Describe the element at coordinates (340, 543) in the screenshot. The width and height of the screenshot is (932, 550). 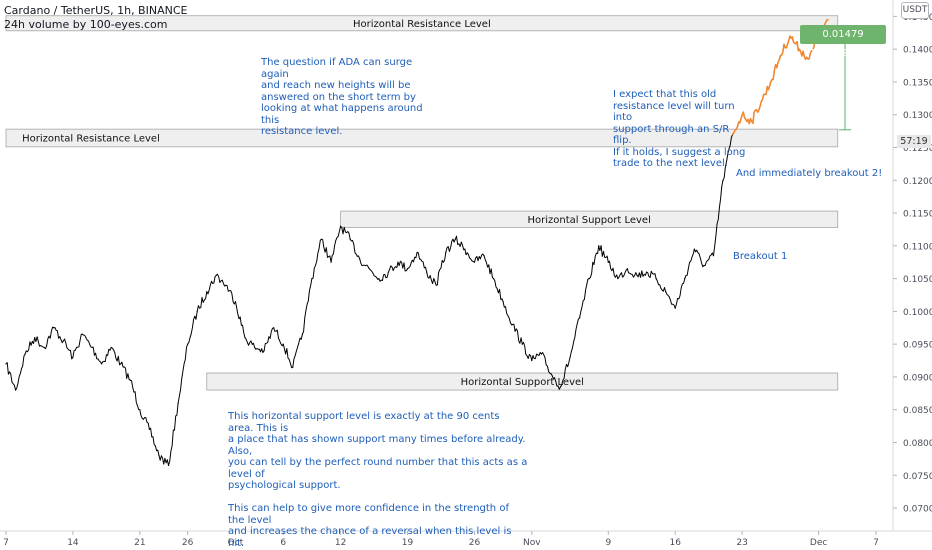
I see `time-tick-label: 12` at that location.